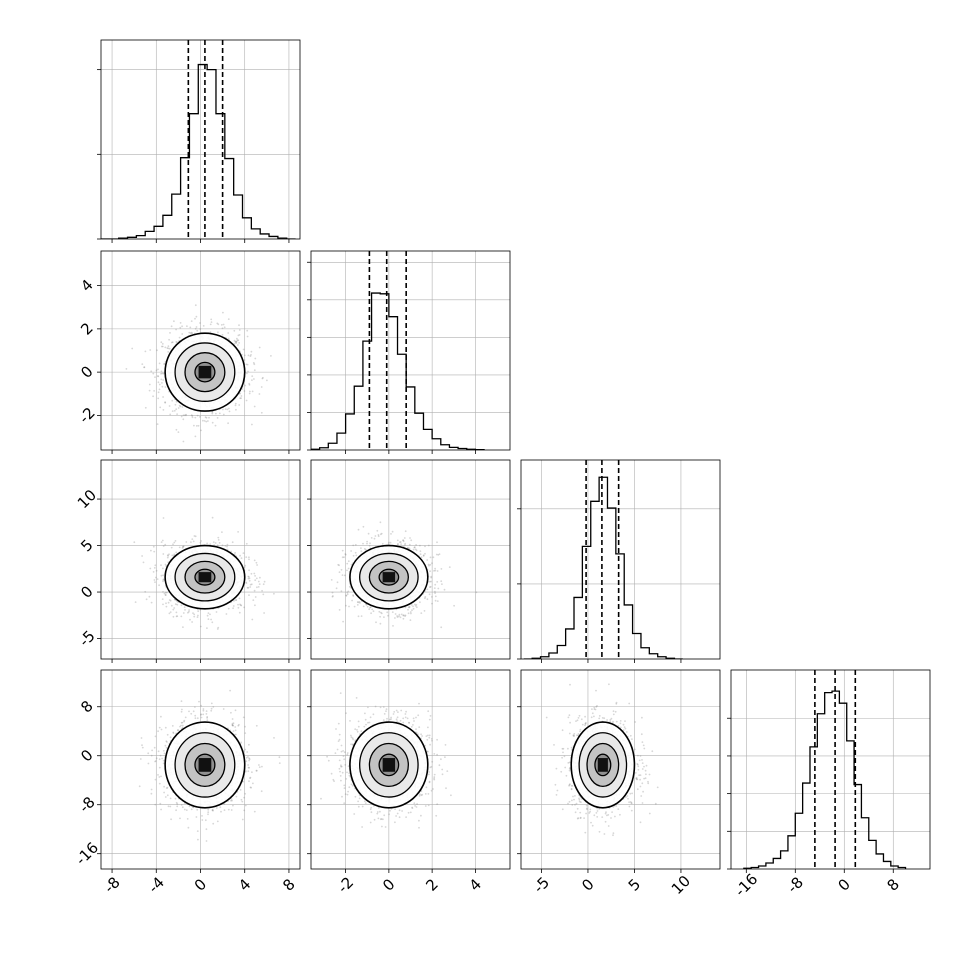 The height and width of the screenshot is (970, 970). I want to click on scatter-panel-1-0-density-core, so click(205, 372).